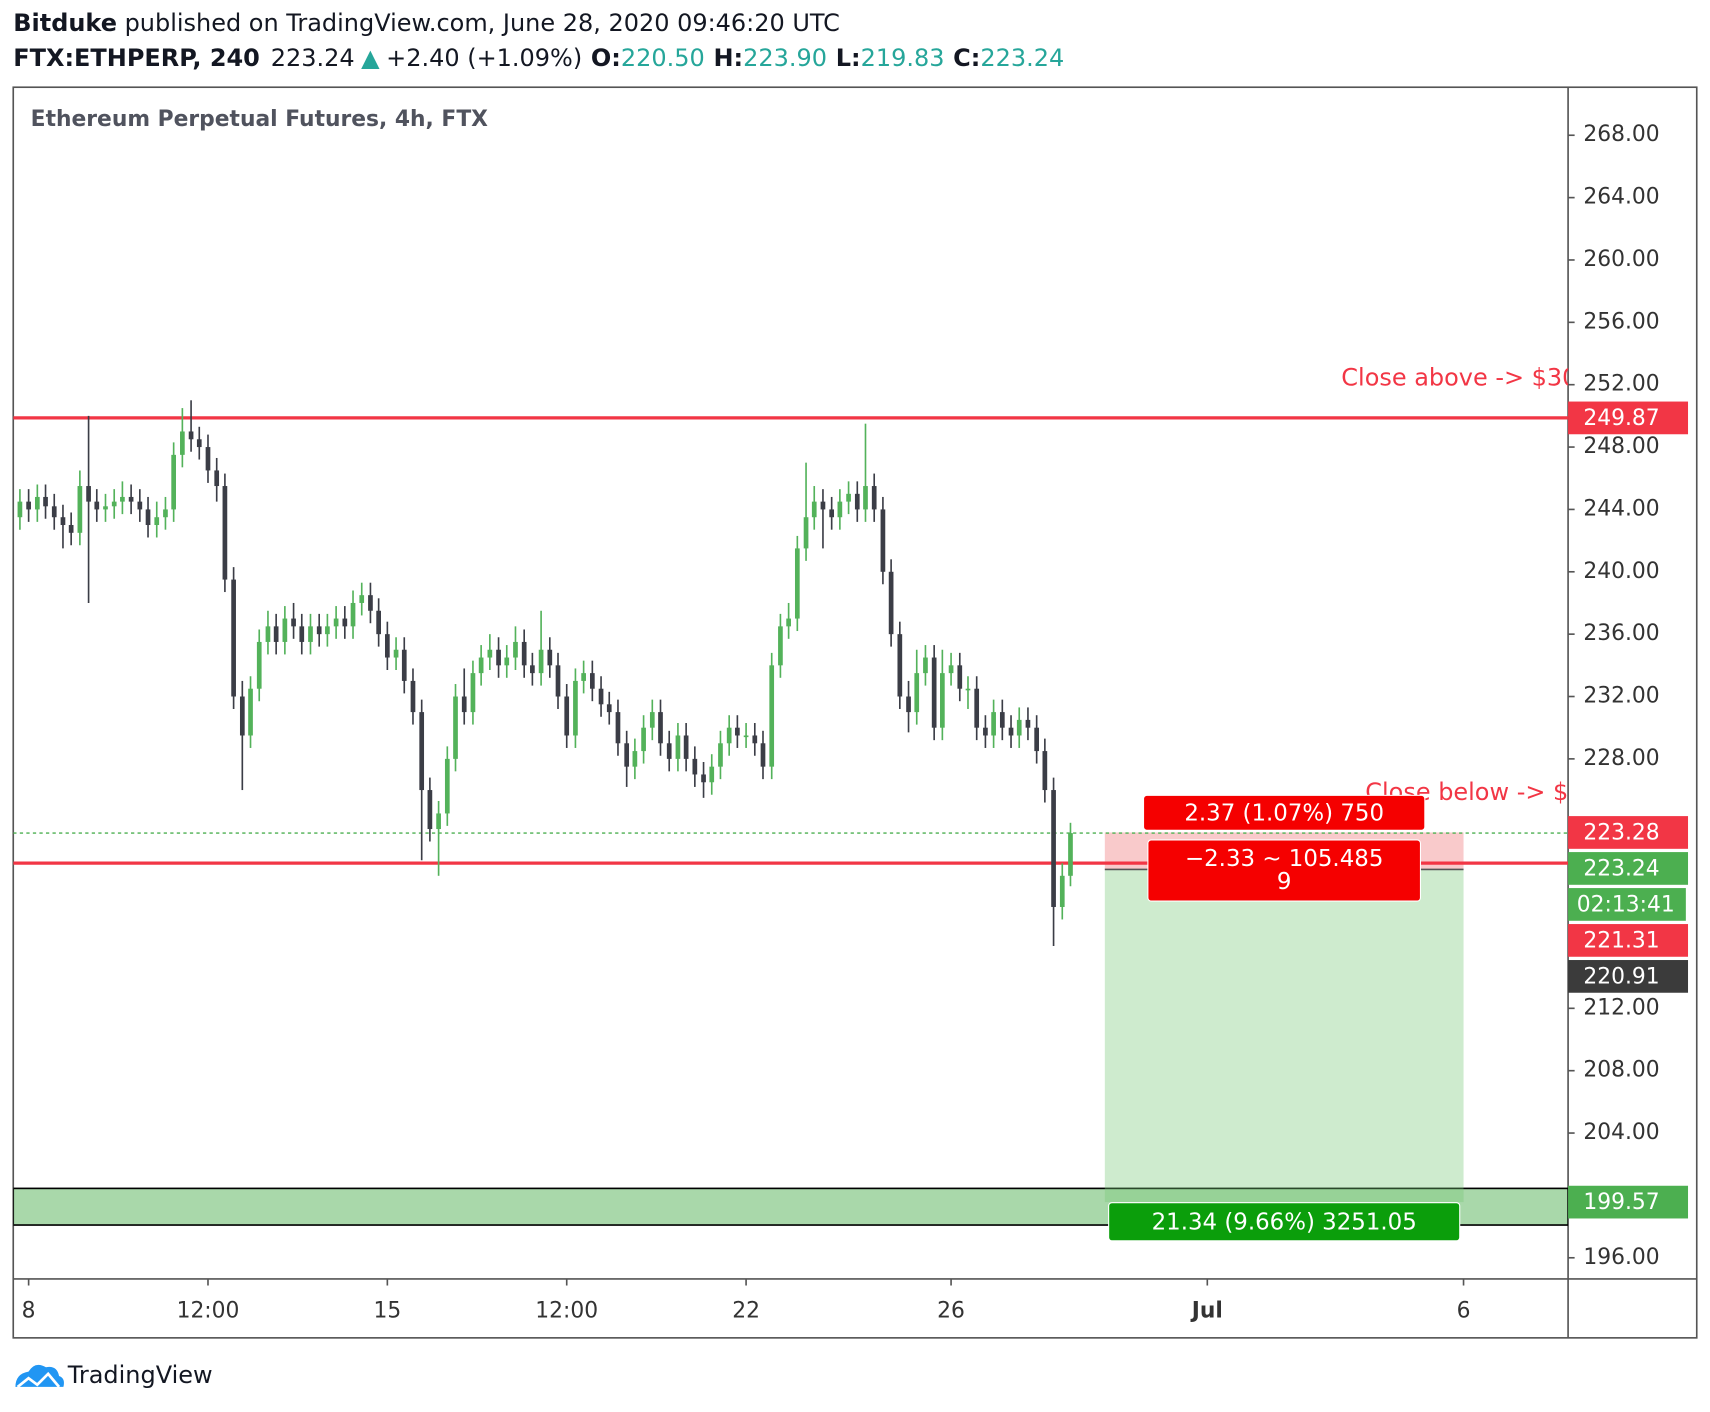 The image size is (1710, 1412). Describe the element at coordinates (1284, 1222) in the screenshot. I see `target-label: 21.34 (9.66%) 3251.05` at that location.